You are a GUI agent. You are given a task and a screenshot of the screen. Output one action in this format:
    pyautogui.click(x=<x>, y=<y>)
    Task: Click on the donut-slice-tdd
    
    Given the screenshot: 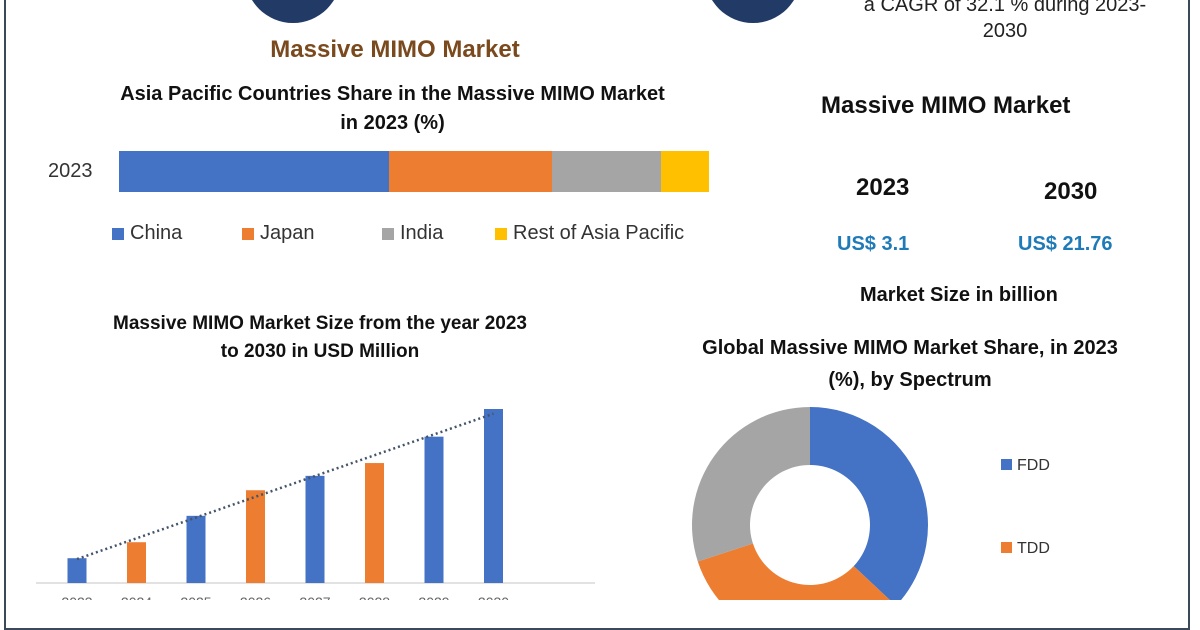 What is the action you would take?
    pyautogui.click(x=793, y=571)
    